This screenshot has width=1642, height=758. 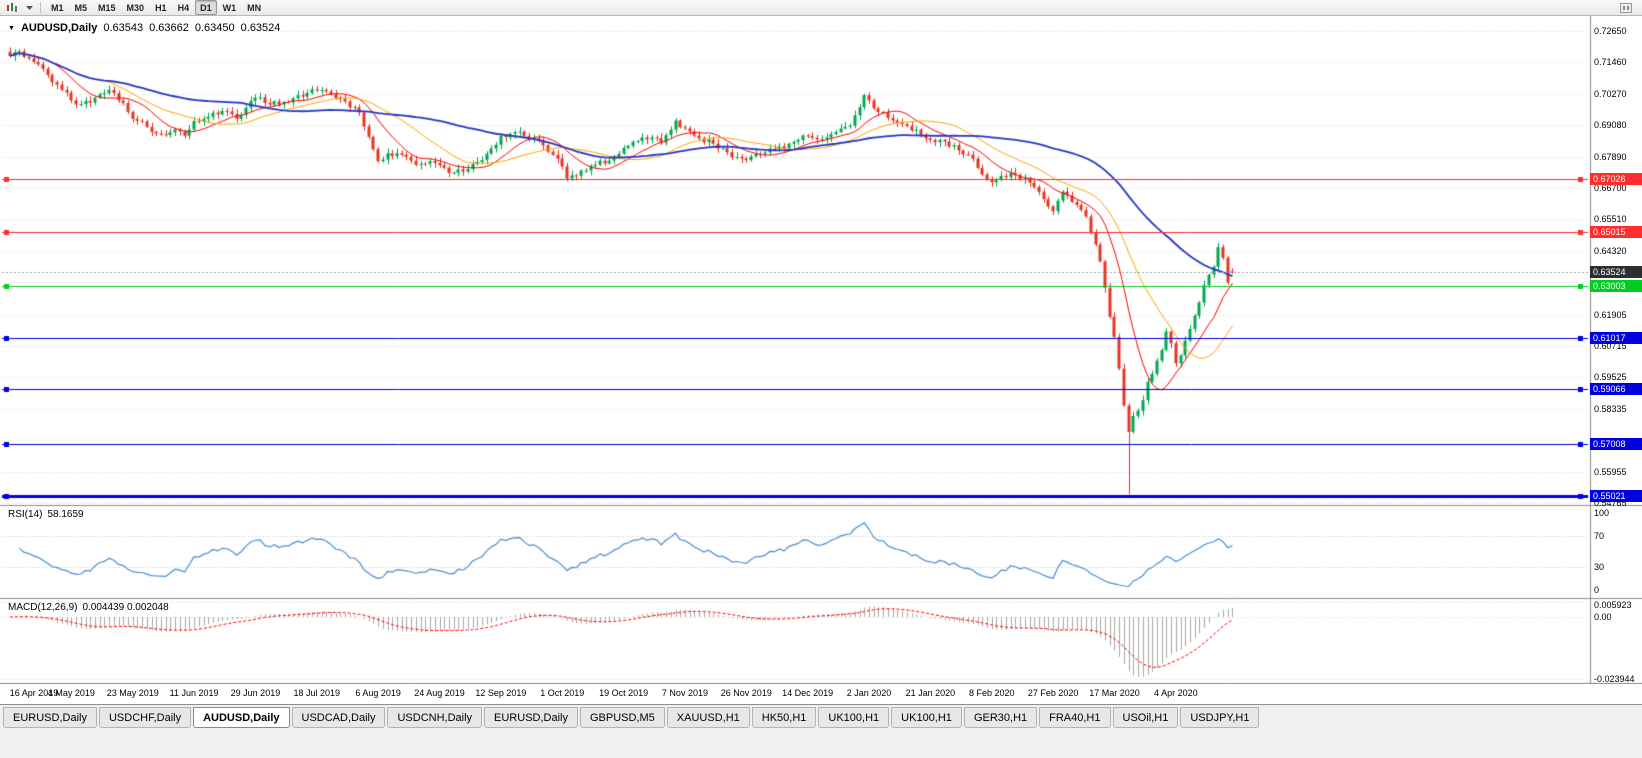 I want to click on price-axis-label: 0.70270, so click(x=1610, y=93).